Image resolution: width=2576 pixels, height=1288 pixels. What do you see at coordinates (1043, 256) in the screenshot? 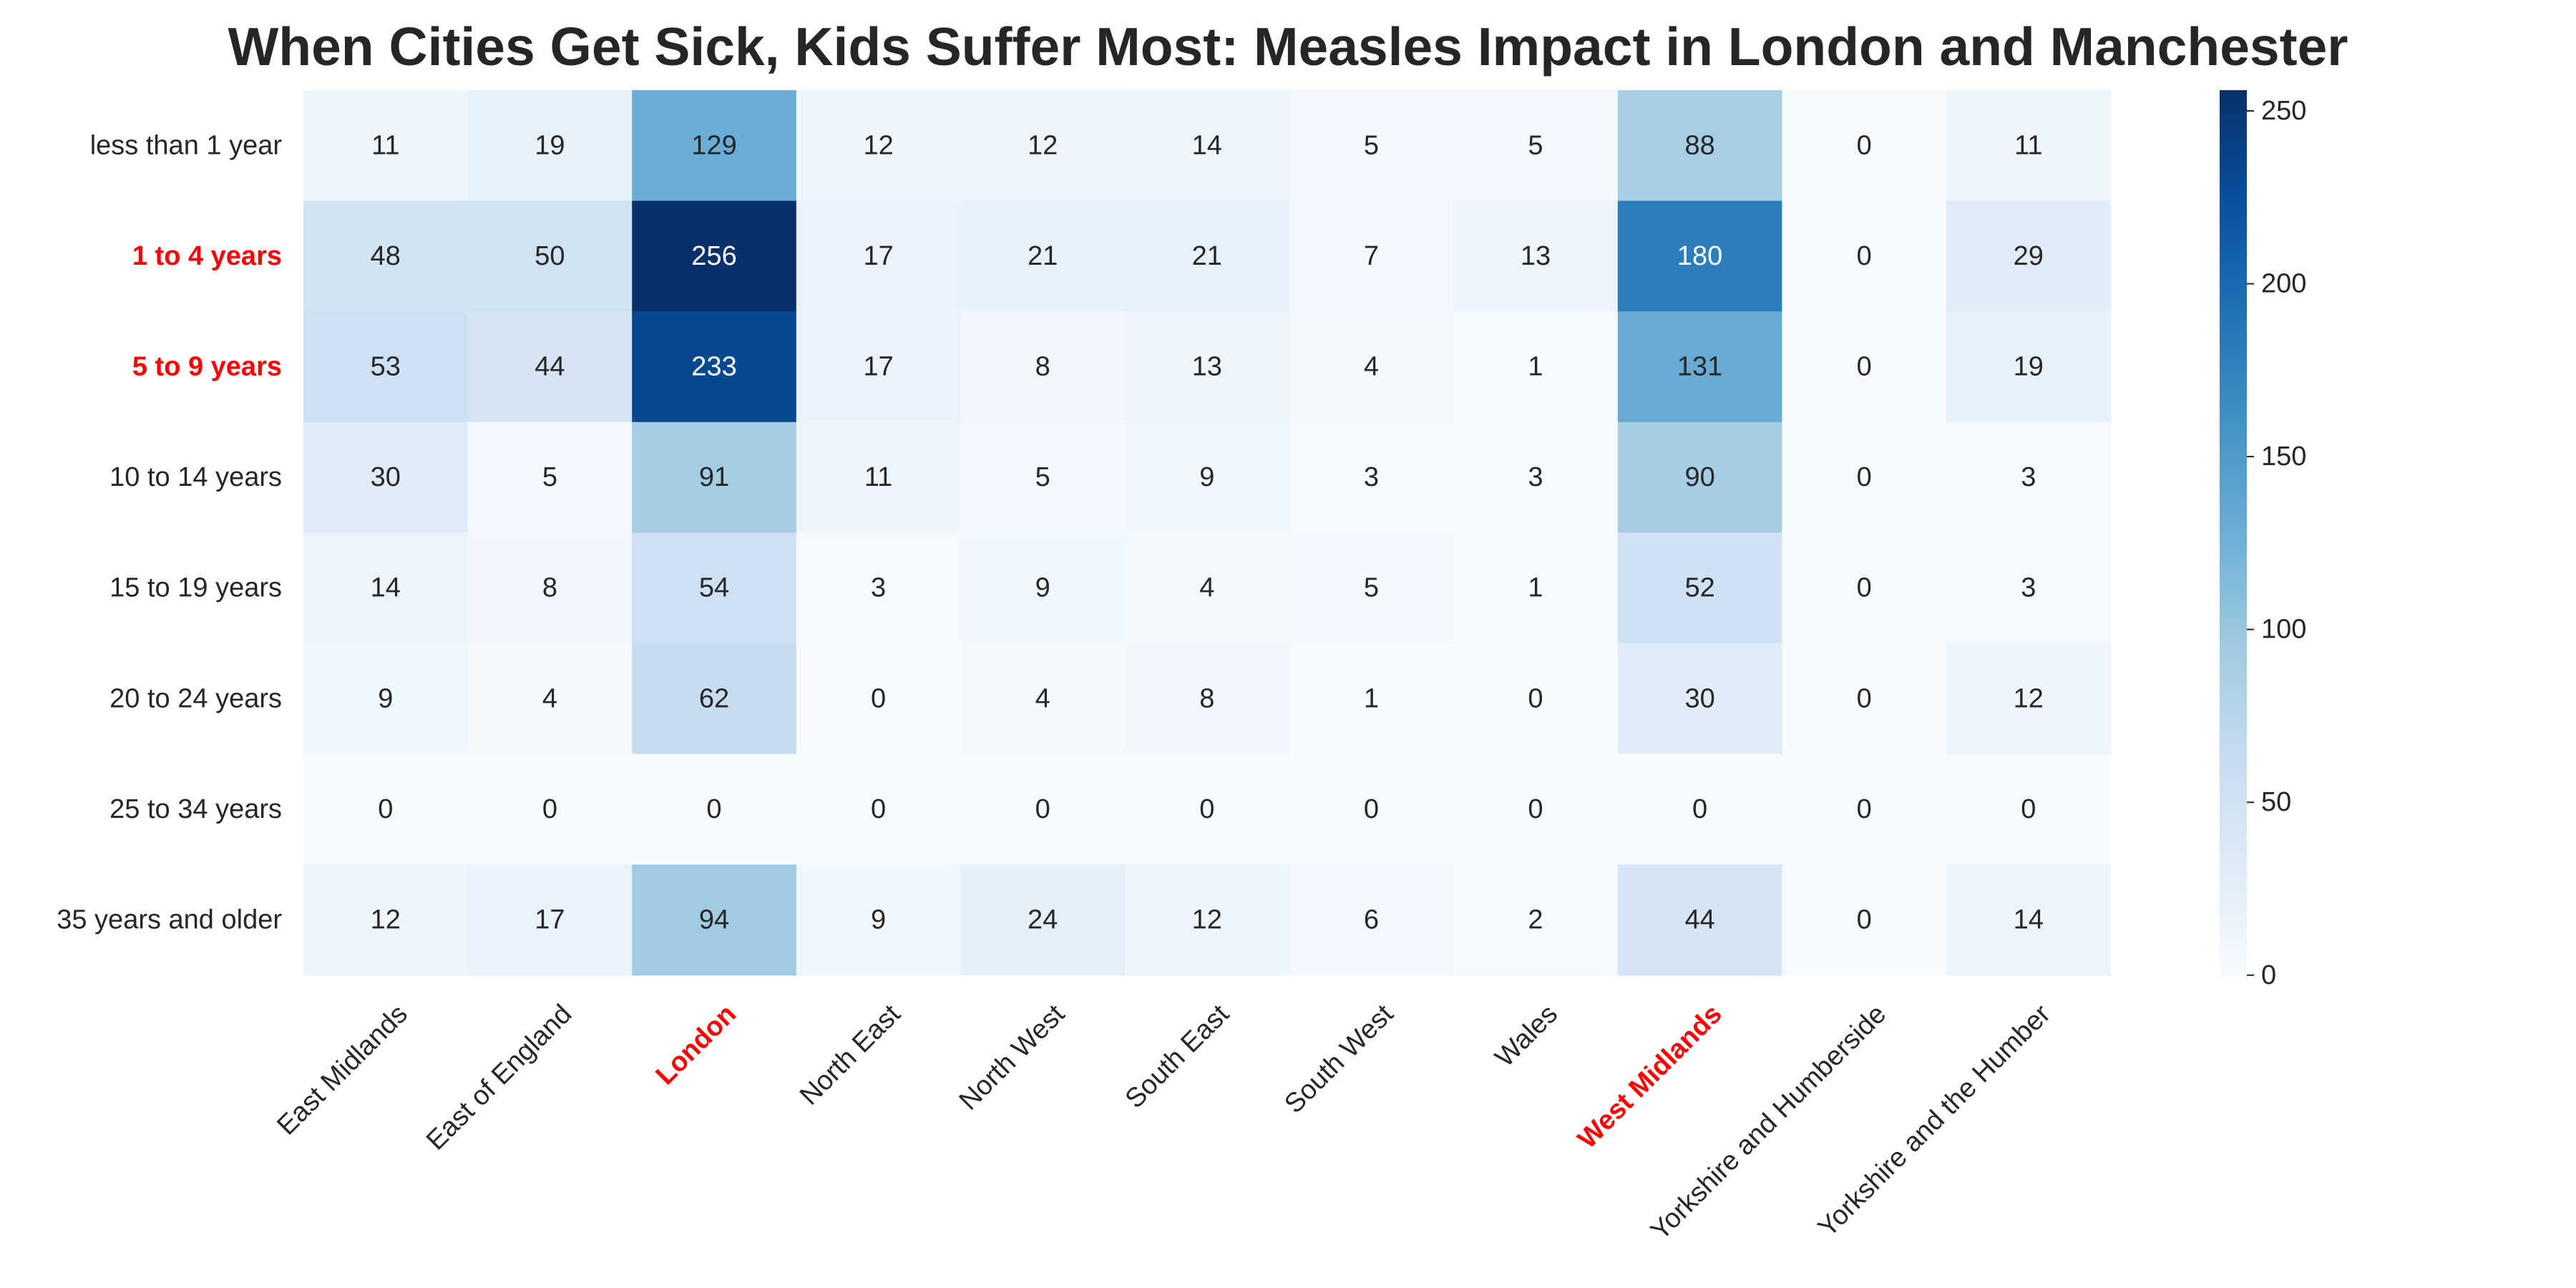
I see `cell-value-label: 21` at bounding box center [1043, 256].